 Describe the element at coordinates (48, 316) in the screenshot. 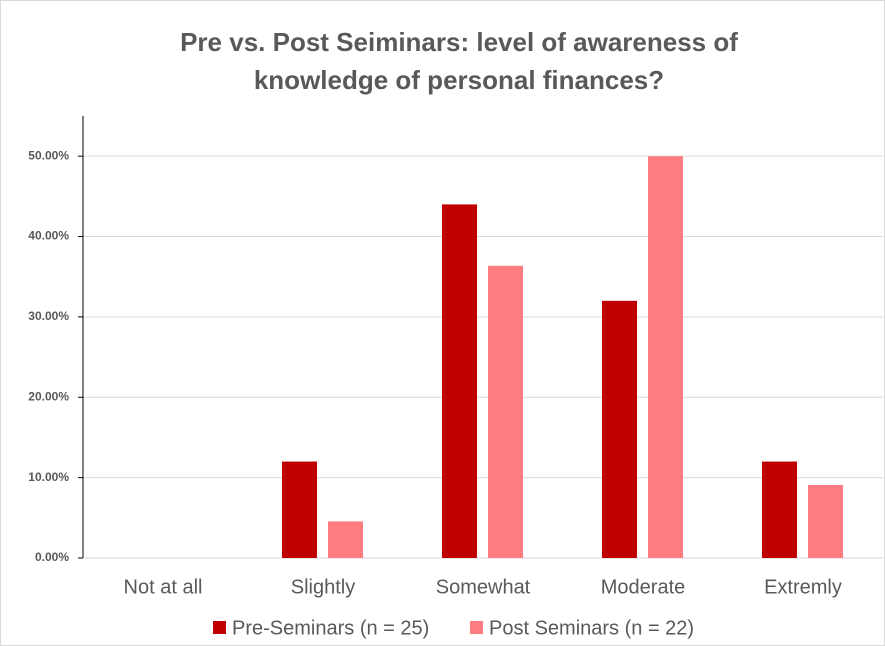

I see `y-tick-label: 30.00%` at that location.